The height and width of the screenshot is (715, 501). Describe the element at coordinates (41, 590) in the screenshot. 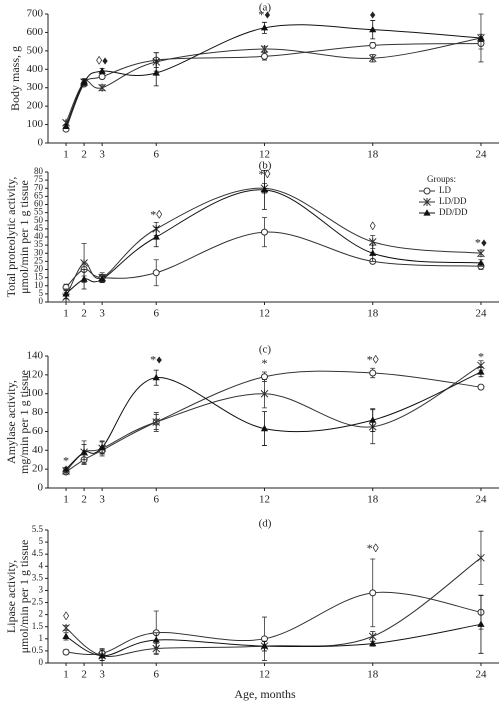

I see `y-tick-label: 3` at that location.